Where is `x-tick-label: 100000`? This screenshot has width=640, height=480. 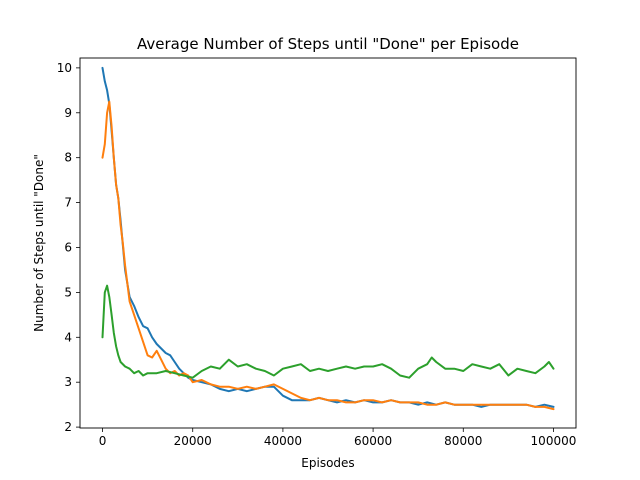 x-tick-label: 100000 is located at coordinates (554, 441).